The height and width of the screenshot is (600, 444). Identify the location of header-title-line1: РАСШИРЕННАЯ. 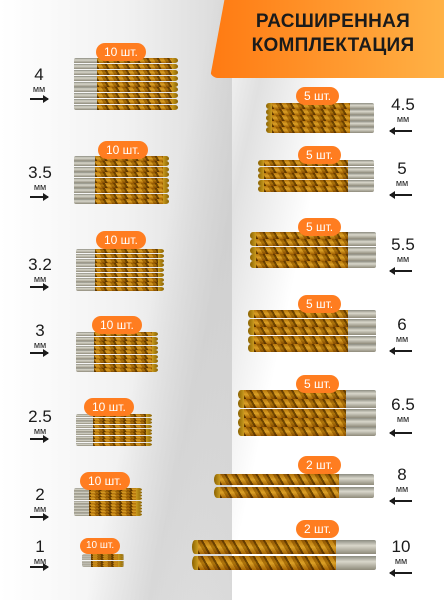
(333, 21).